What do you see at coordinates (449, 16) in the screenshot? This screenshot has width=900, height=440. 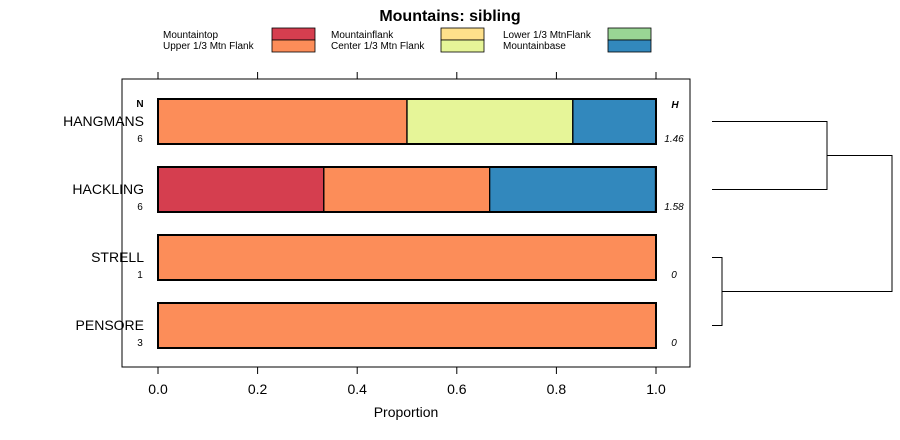 I see `chart-title: Mountains: sibling` at bounding box center [449, 16].